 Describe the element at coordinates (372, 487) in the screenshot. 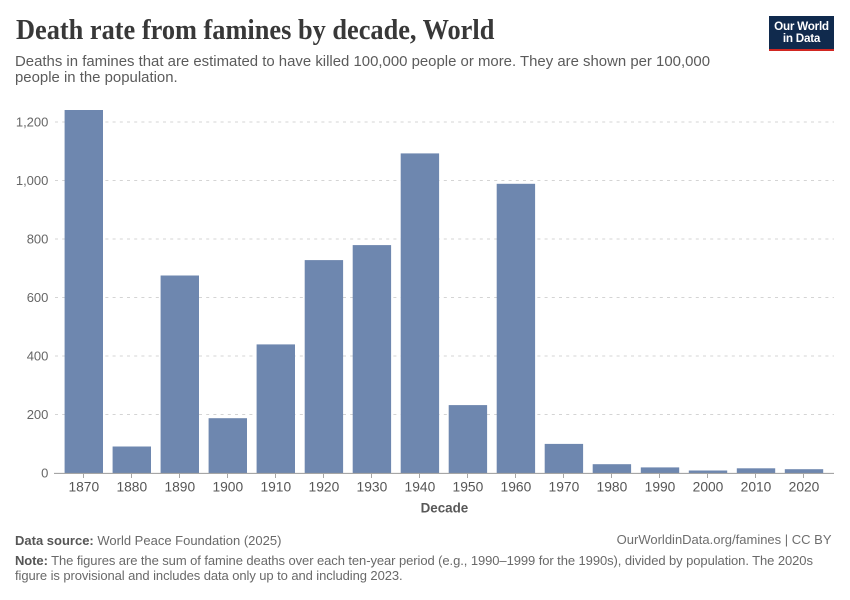

I see `svg-text: 1930` at that location.